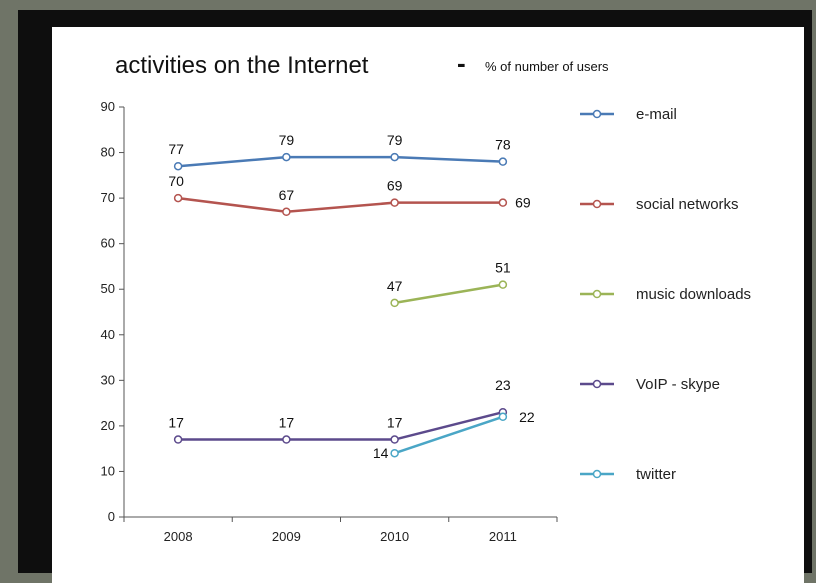  What do you see at coordinates (108, 288) in the screenshot?
I see `y-tick-label: 50` at bounding box center [108, 288].